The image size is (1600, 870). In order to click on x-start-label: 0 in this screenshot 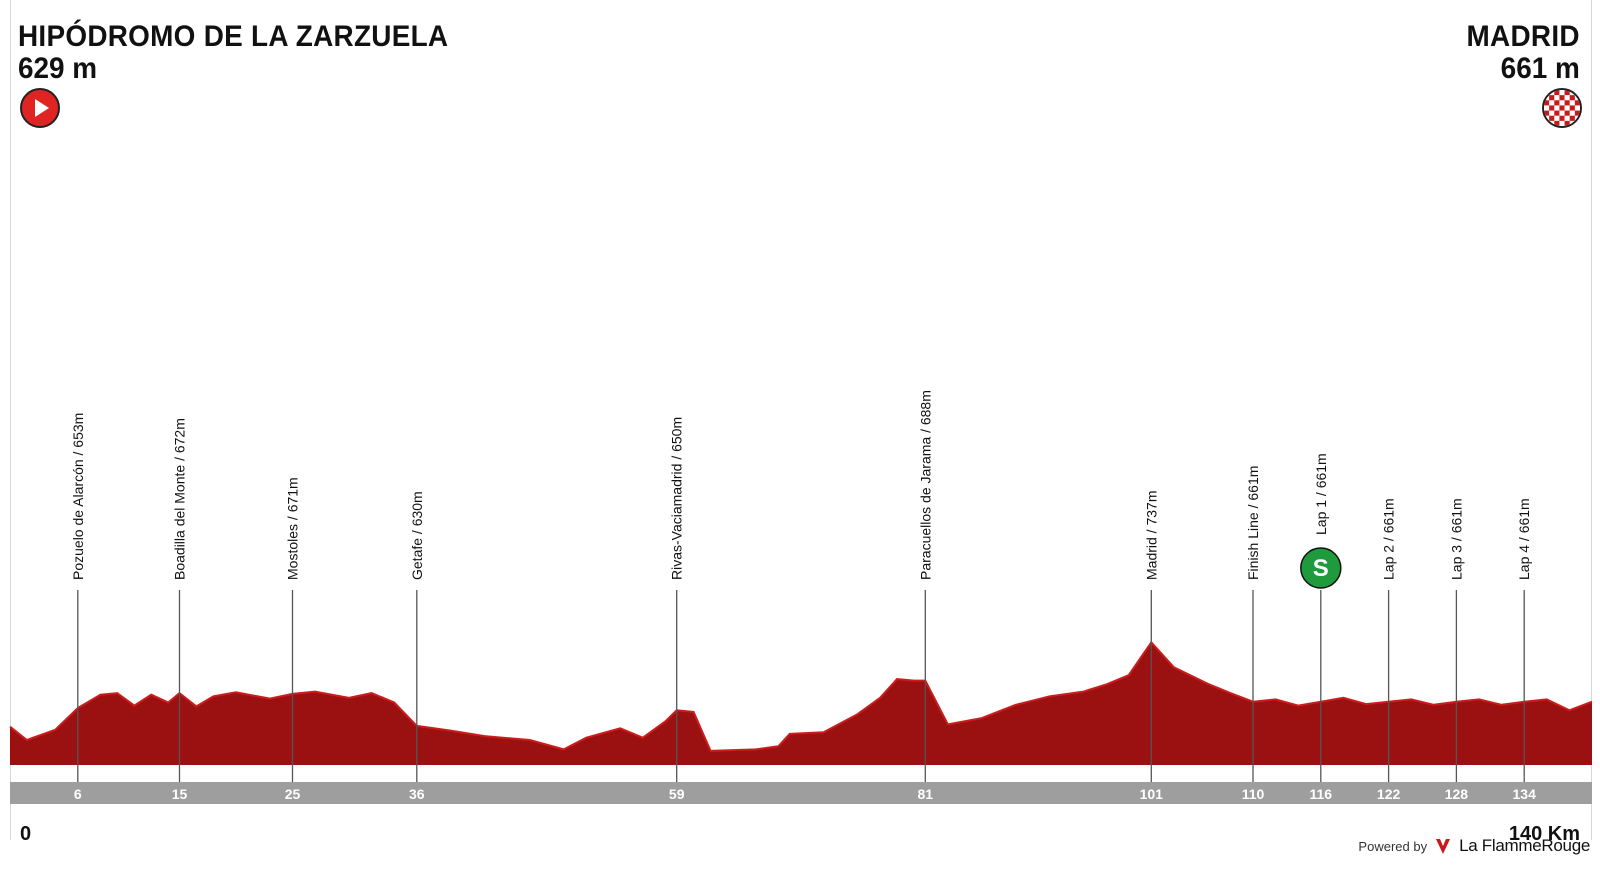, I will do `click(25, 834)`.